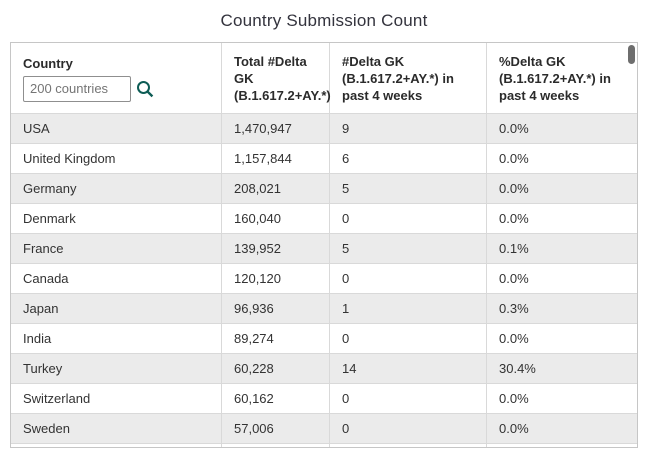  I want to click on cell-country, so click(116, 445).